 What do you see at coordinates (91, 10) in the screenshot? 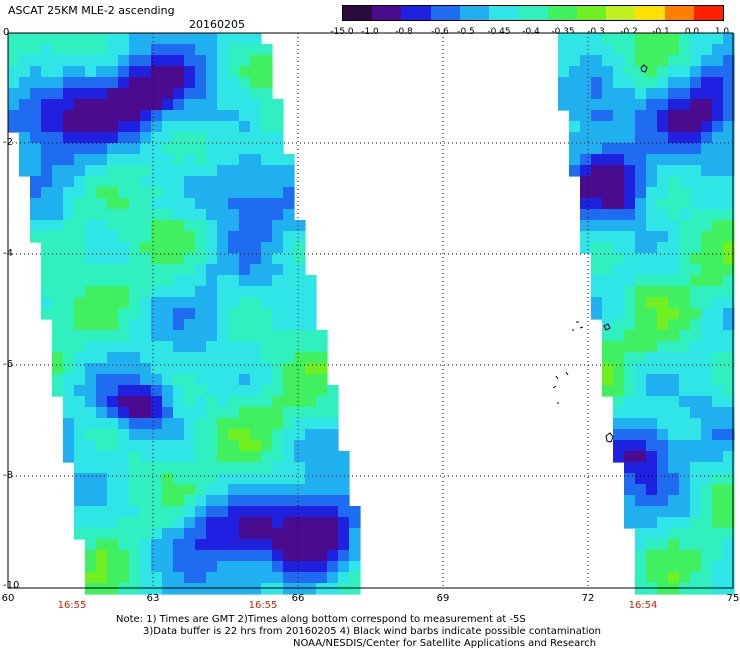
I see `map-title: ASCAT 25KM MLE-2 ascending` at bounding box center [91, 10].